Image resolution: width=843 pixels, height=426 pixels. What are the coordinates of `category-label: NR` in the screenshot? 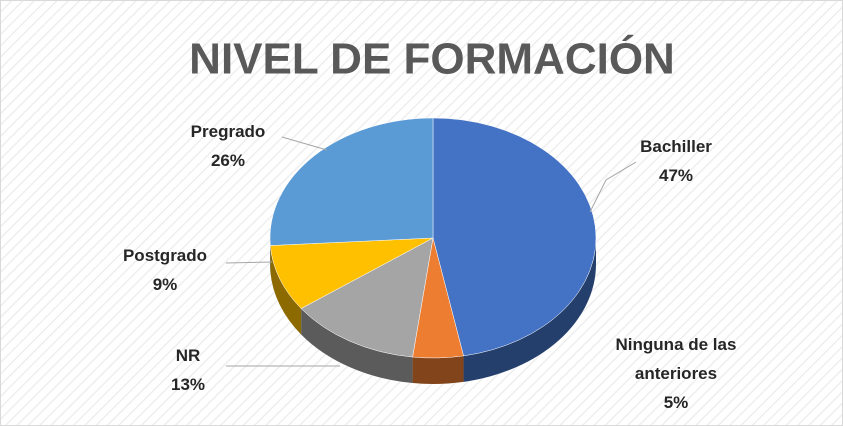 It's located at (188, 355).